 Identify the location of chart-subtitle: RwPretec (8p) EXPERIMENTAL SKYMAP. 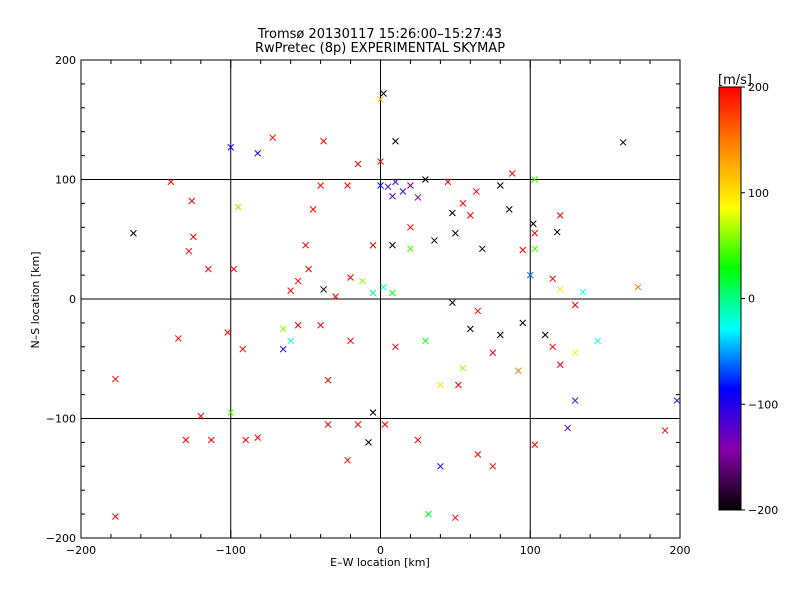
(380, 48).